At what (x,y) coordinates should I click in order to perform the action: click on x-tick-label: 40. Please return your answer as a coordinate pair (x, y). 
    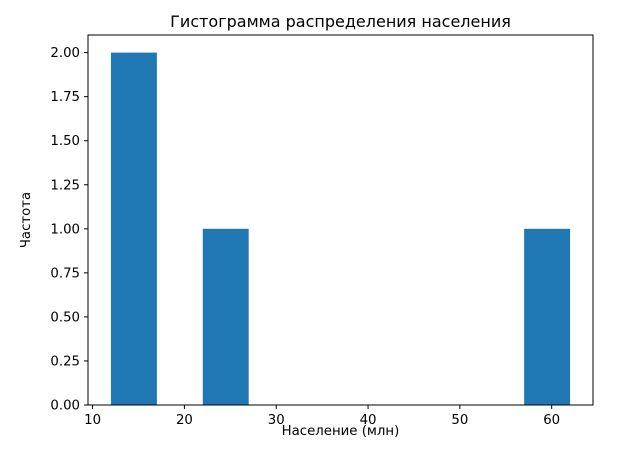
    Looking at the image, I should click on (368, 420).